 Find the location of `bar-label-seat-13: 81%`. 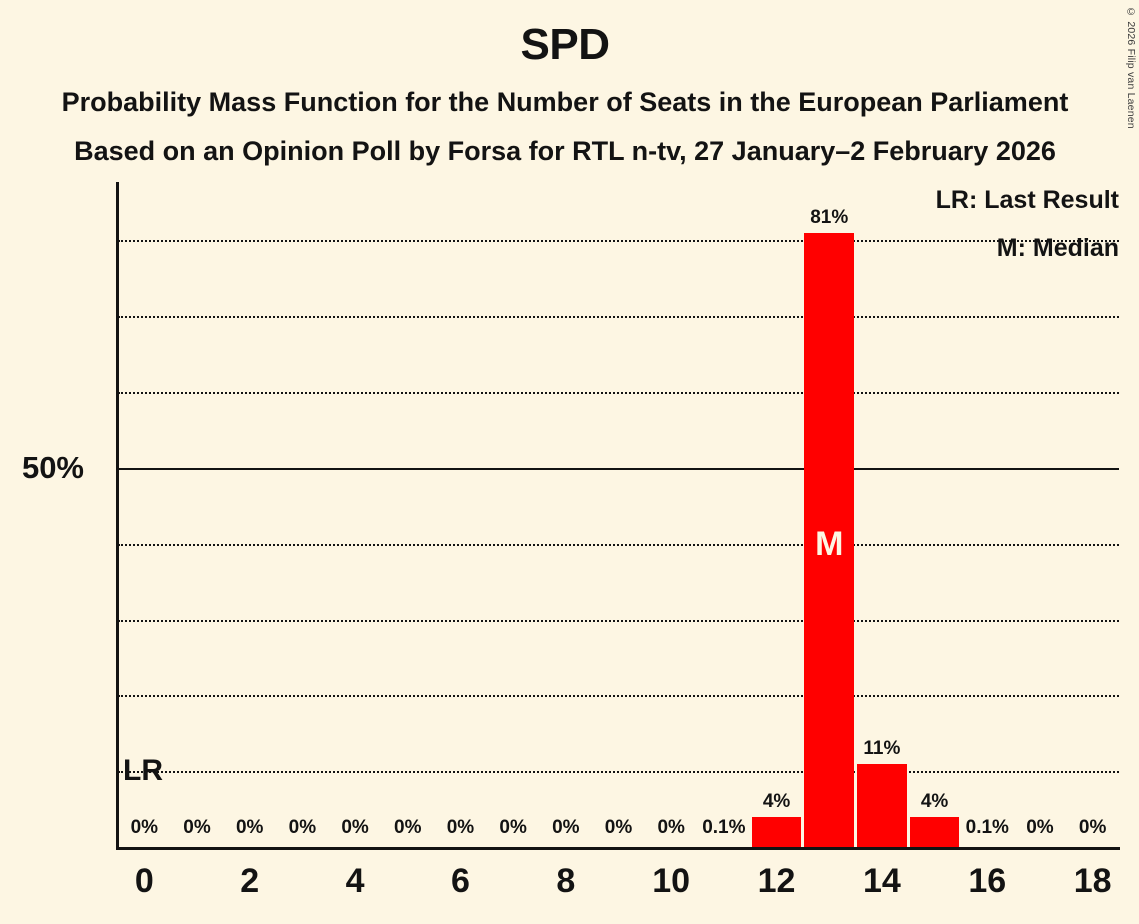

bar-label-seat-13: 81% is located at coordinates (829, 217).